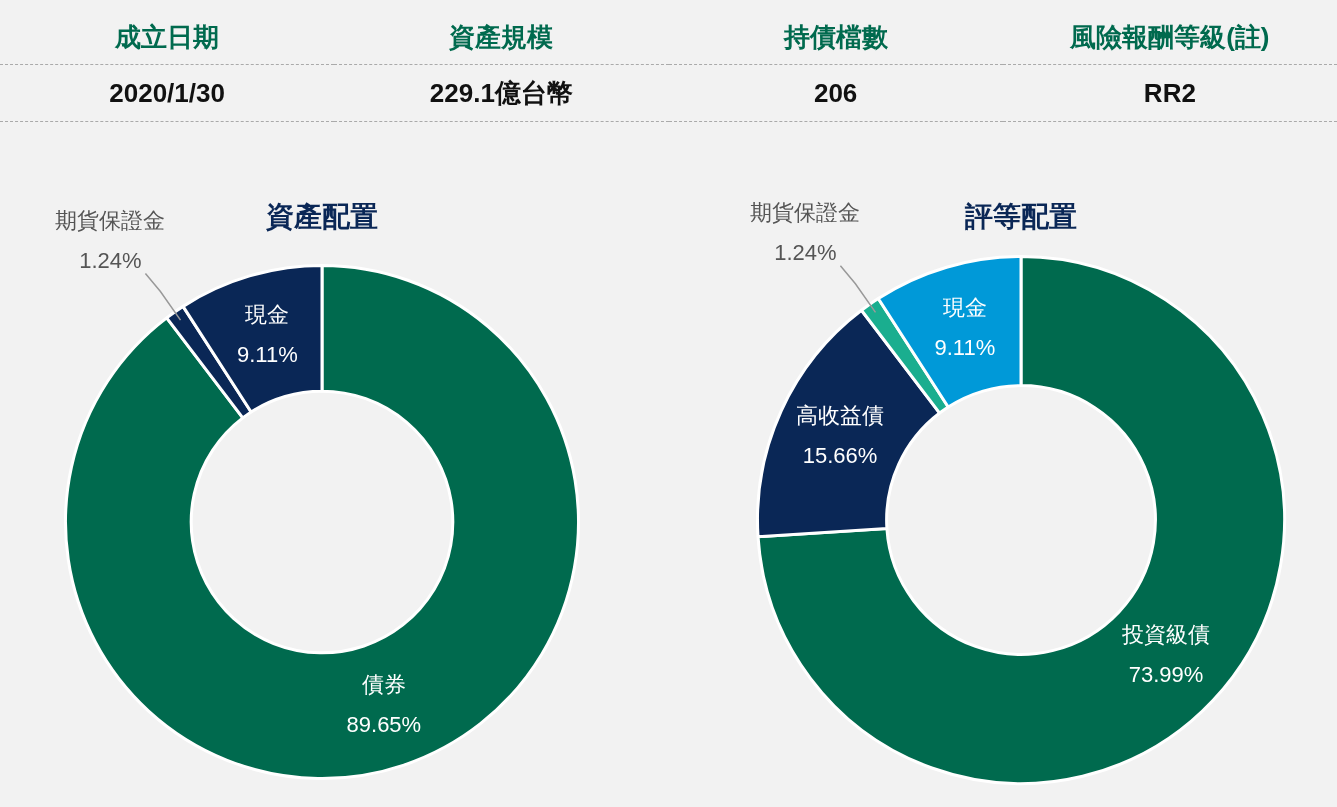  I want to click on category-label: 資產規模, so click(501, 39).